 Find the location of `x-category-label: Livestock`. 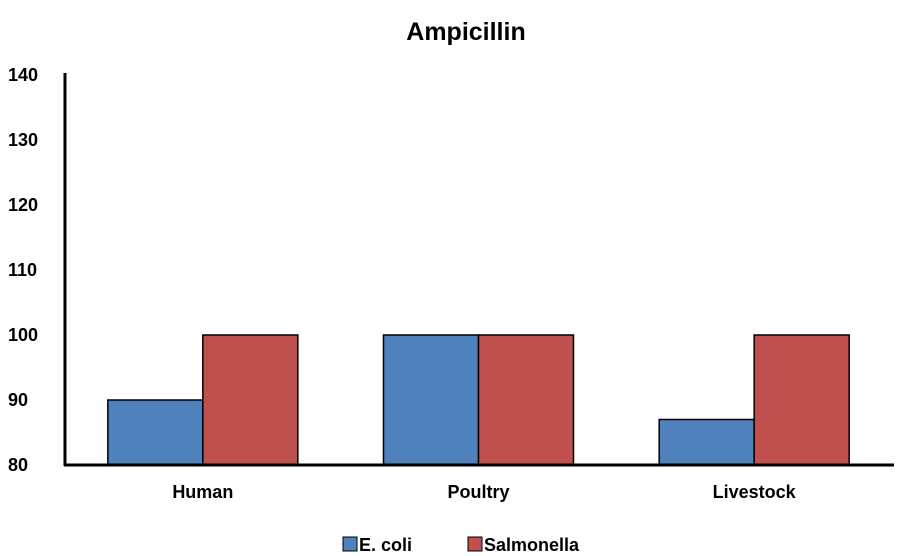

x-category-label: Livestock is located at coordinates (755, 492).